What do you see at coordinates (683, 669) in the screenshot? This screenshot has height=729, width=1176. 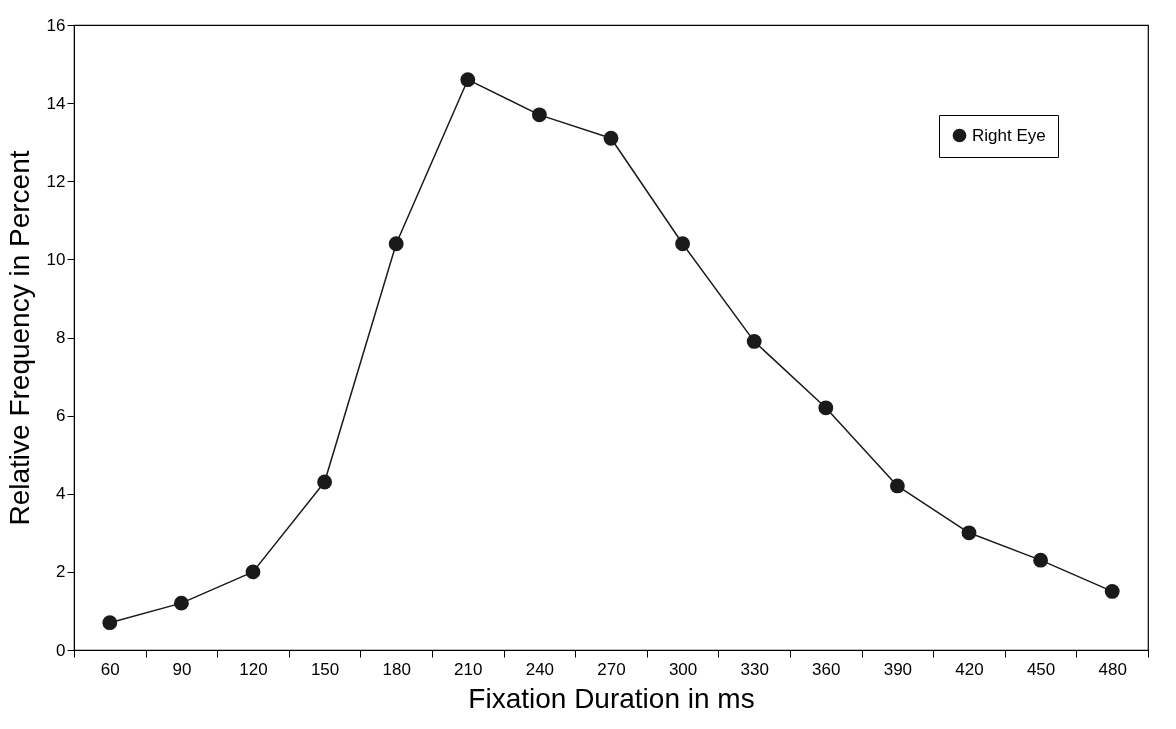 I see `x-tick-label: 300` at bounding box center [683, 669].